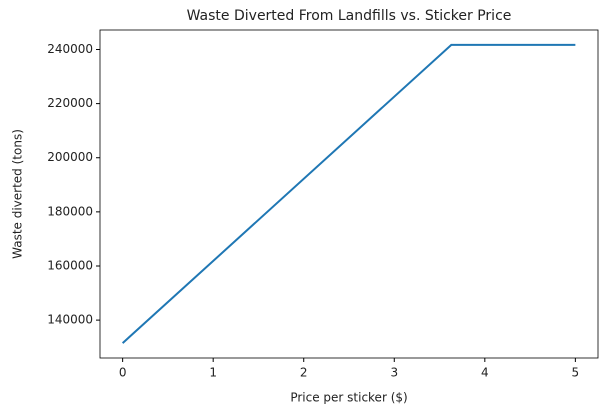 Image resolution: width=600 pixels, height=410 pixels. What do you see at coordinates (485, 373) in the screenshot?
I see `x-tick-label: 4` at bounding box center [485, 373].